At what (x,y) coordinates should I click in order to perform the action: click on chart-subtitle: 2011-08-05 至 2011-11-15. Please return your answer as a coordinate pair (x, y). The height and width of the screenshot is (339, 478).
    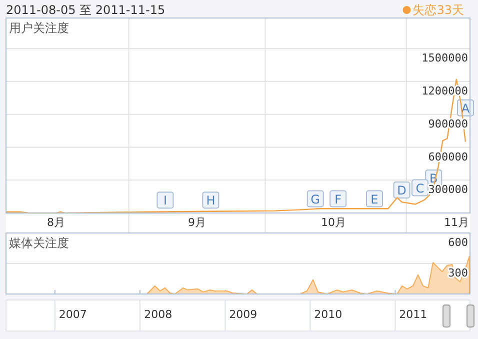
    Looking at the image, I should click on (86, 10).